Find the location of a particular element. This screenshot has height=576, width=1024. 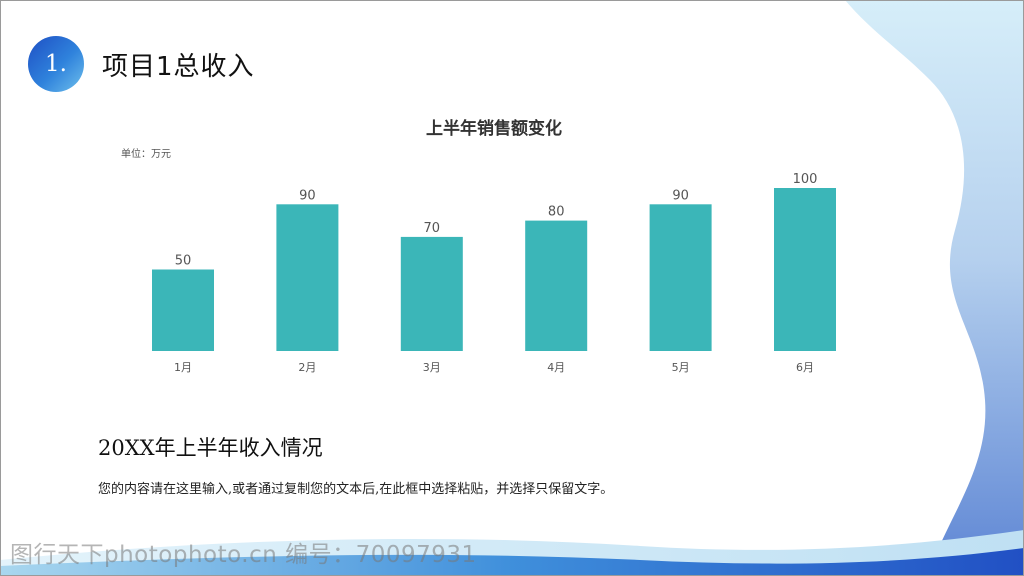

bottom-blue-wave is located at coordinates (512, 562).